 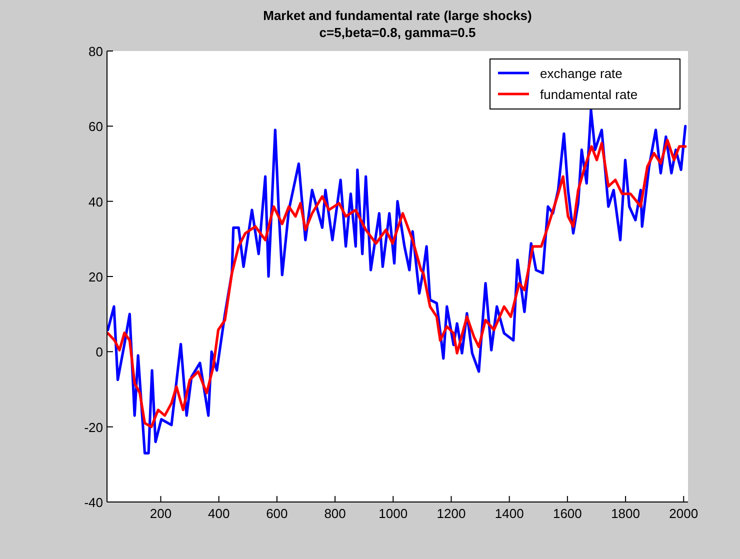 I want to click on x-tick-label: 1000, so click(x=393, y=513).